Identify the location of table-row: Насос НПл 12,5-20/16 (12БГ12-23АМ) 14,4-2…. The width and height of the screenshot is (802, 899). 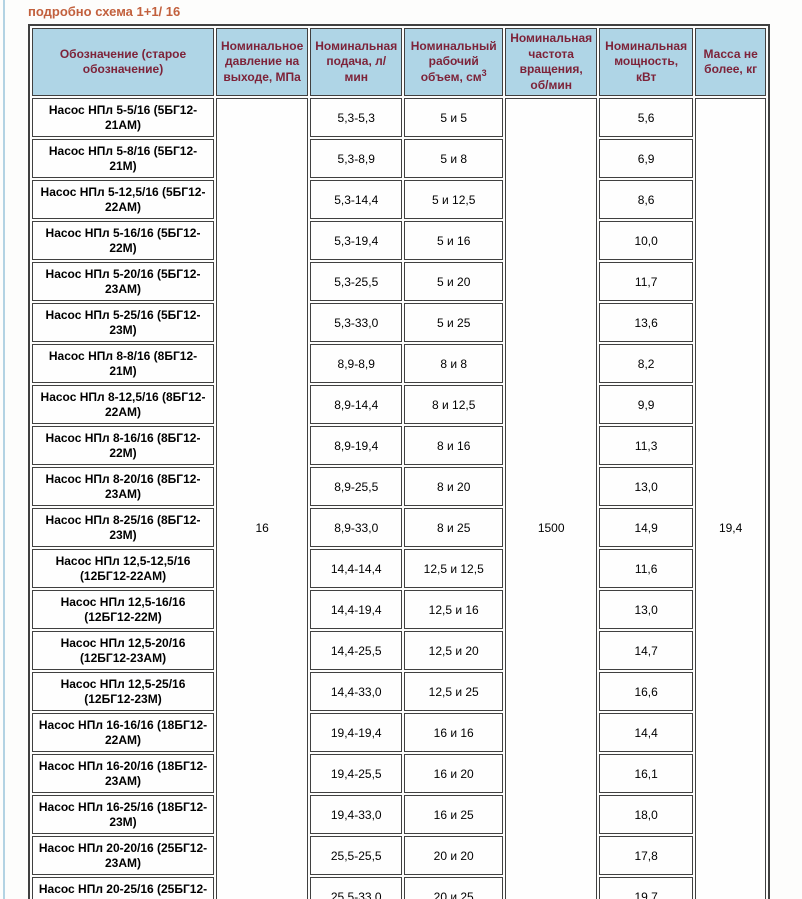
(399, 651).